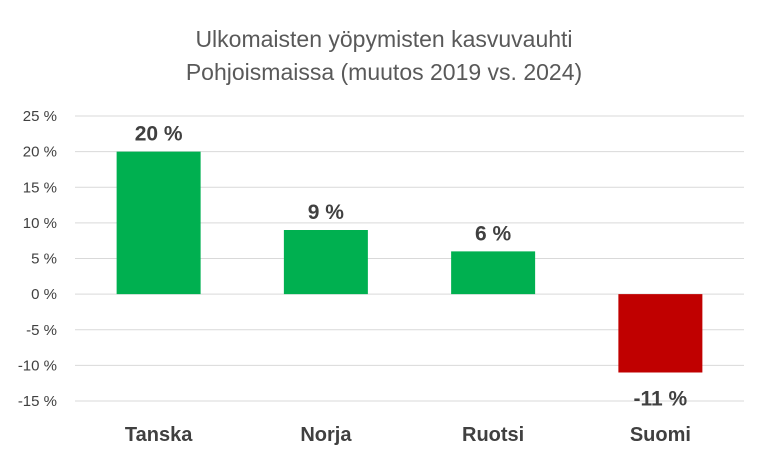 The image size is (768, 461). What do you see at coordinates (41, 330) in the screenshot?
I see `y-tick-label: -5 %` at bounding box center [41, 330].